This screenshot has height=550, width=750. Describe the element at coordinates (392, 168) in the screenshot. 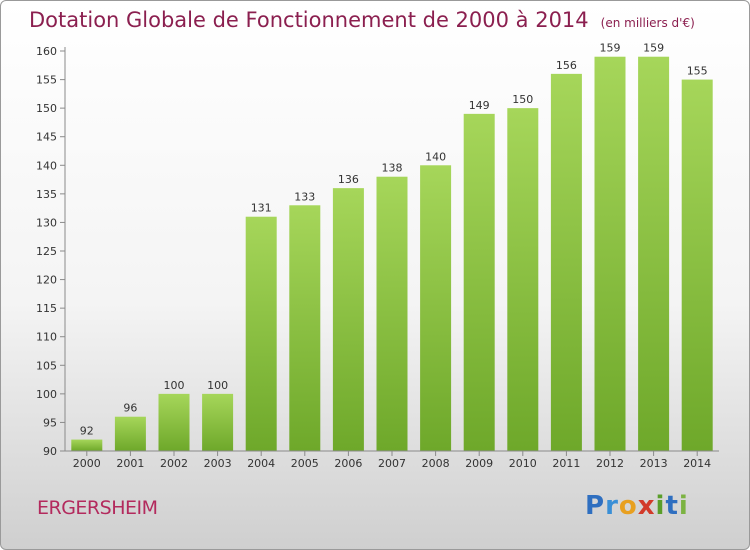

I see `data-label-2007: 138` at that location.